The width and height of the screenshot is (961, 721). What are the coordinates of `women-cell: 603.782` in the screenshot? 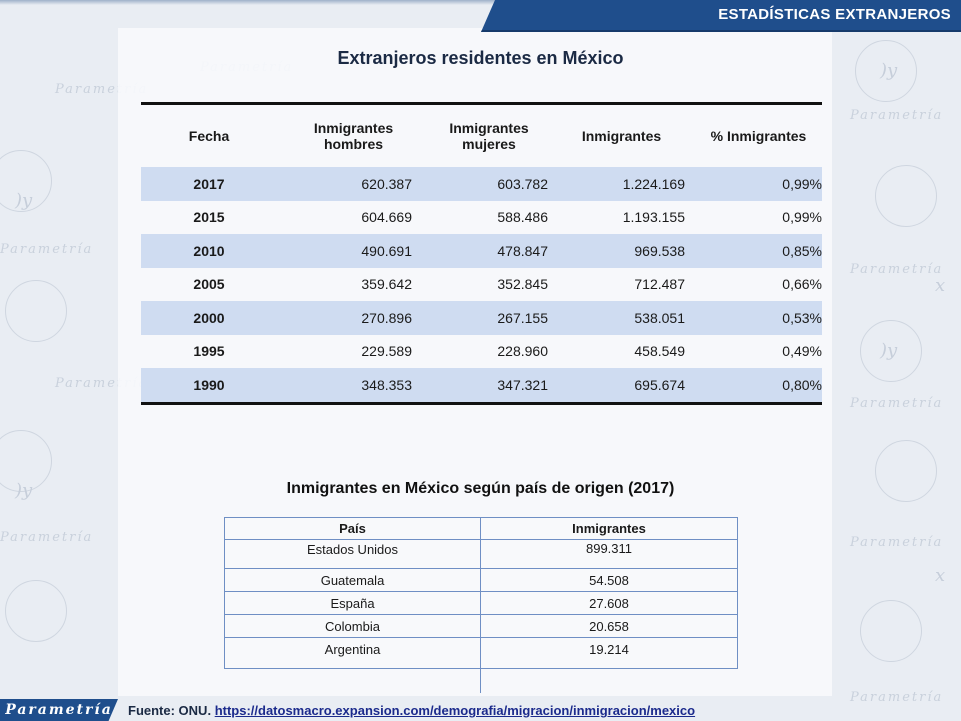 It's located at (522, 183).